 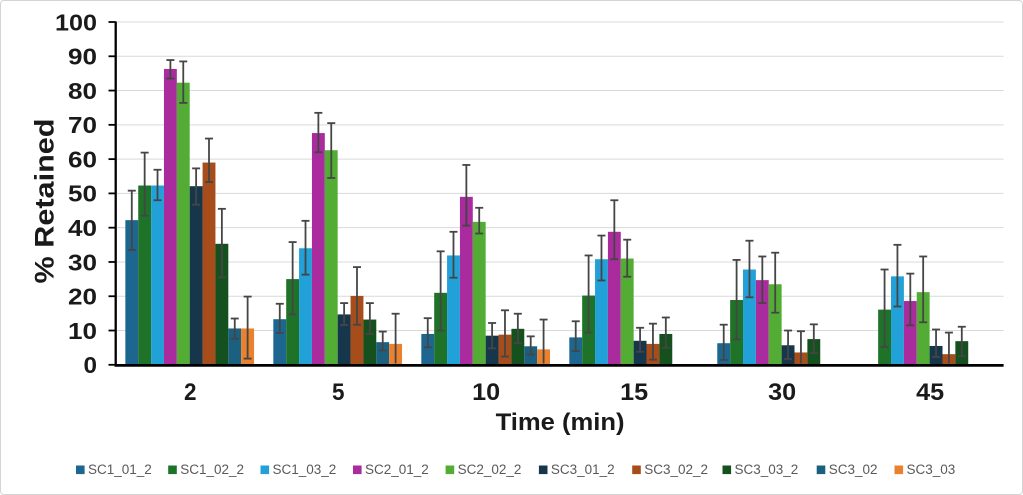 I want to click on svg-text: Time (min), so click(x=560, y=422).